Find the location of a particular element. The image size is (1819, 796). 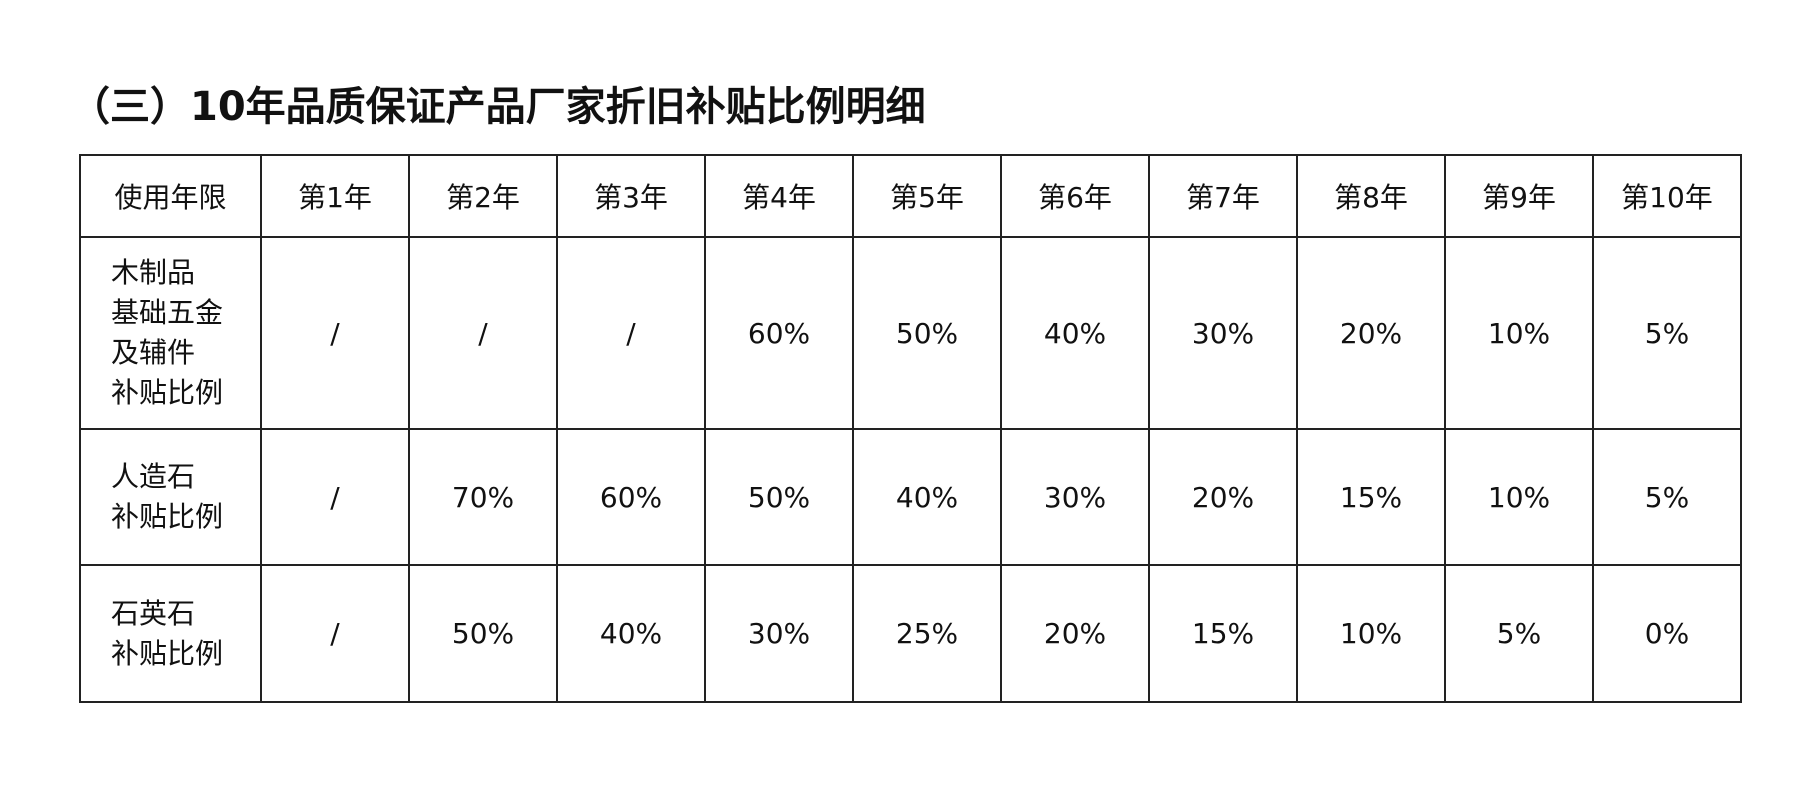

row-label-line: 木制品 is located at coordinates (153, 272).